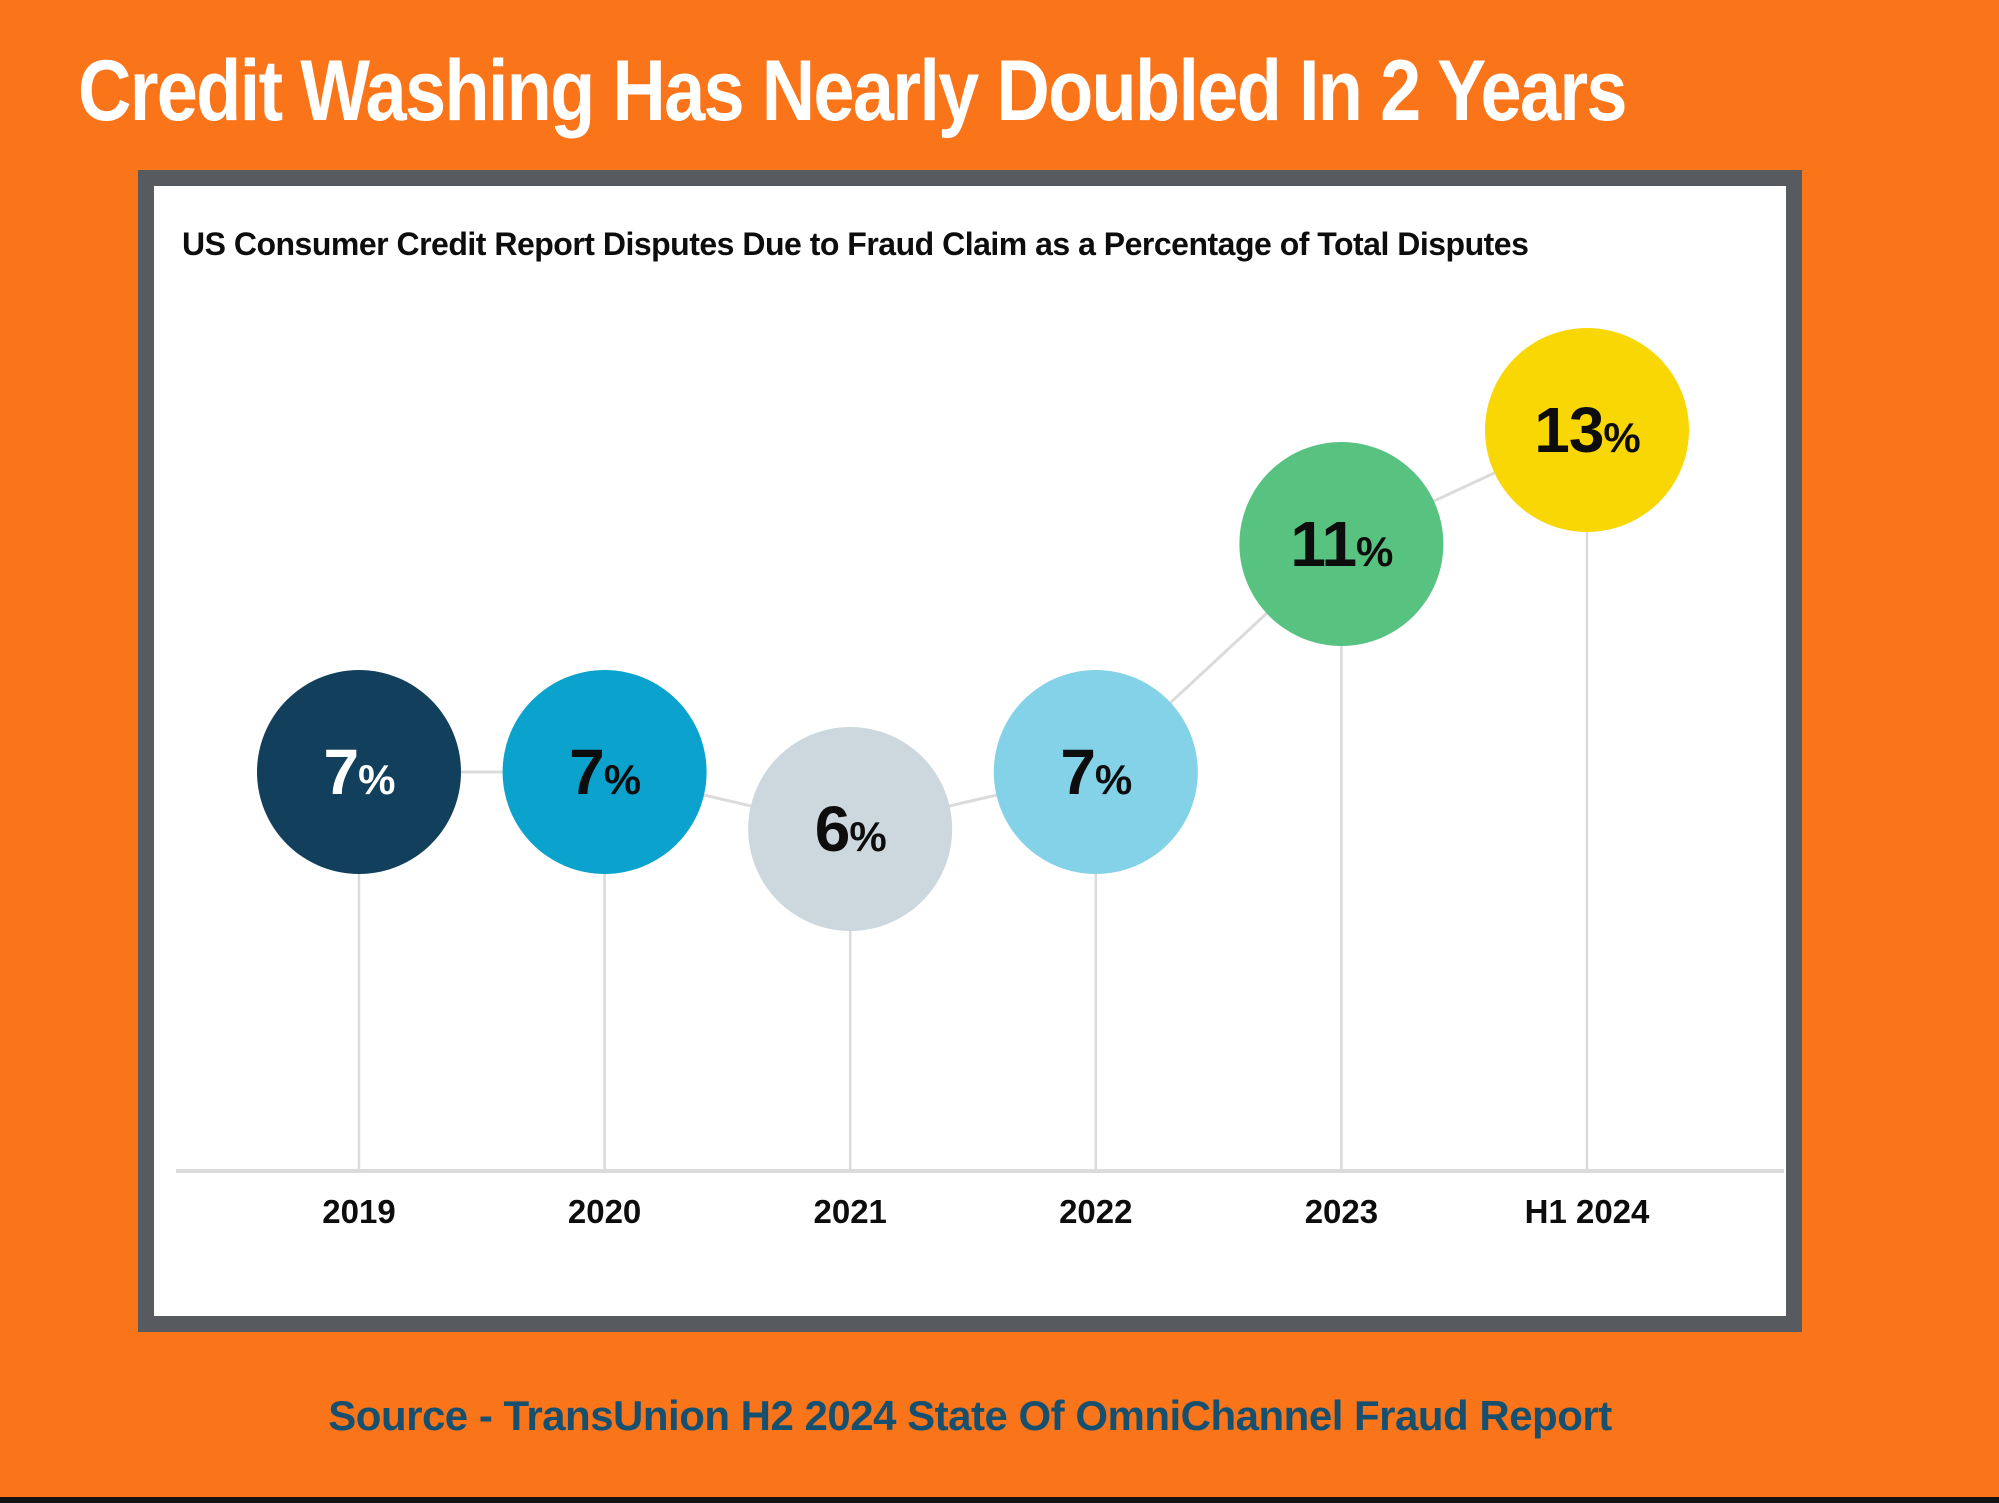 The height and width of the screenshot is (1503, 1999). I want to click on bubble-value-2020: 7%, so click(605, 772).